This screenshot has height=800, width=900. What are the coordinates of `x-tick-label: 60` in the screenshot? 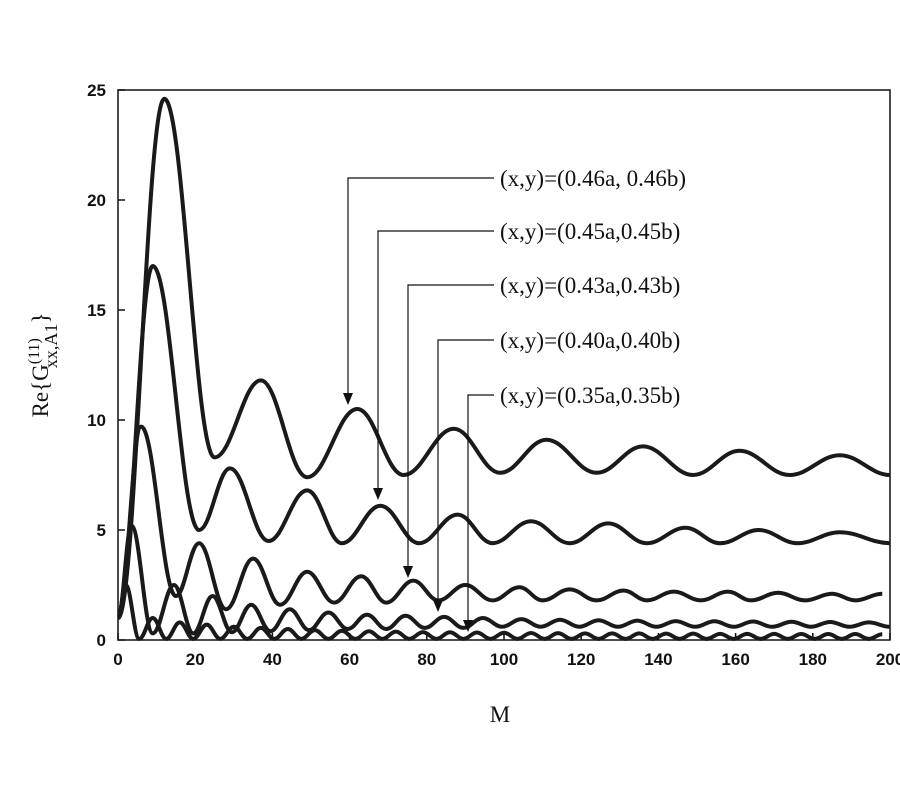 It's located at (349, 659).